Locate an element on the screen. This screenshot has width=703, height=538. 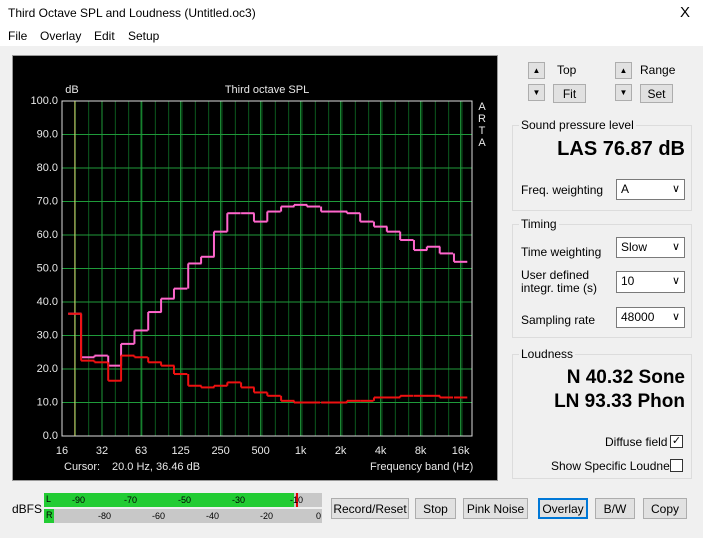
fit-button: Fit is located at coordinates (569, 93).